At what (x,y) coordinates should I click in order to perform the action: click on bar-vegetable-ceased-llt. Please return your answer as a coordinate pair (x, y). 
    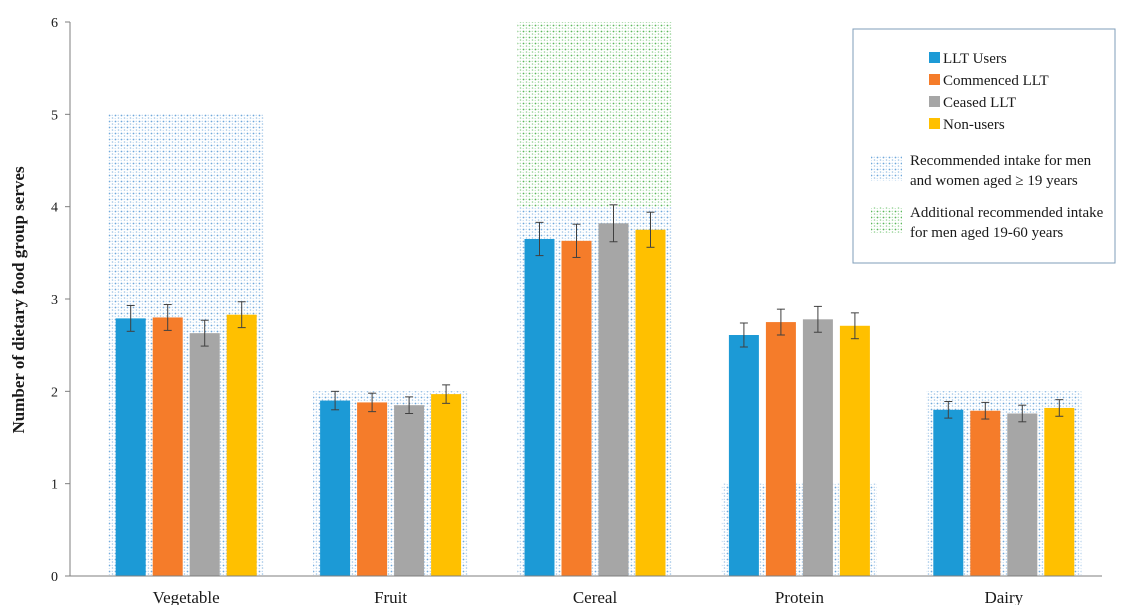
    Looking at the image, I should click on (204, 454).